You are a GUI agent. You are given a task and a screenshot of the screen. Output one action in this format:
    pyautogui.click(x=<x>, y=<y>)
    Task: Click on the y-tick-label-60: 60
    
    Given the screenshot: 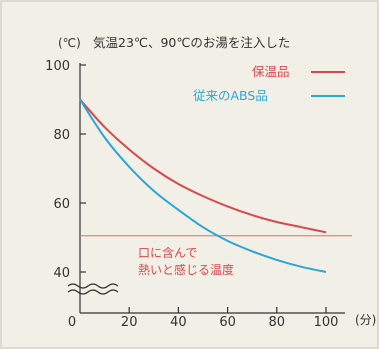 What is the action you would take?
    pyautogui.click(x=61, y=204)
    